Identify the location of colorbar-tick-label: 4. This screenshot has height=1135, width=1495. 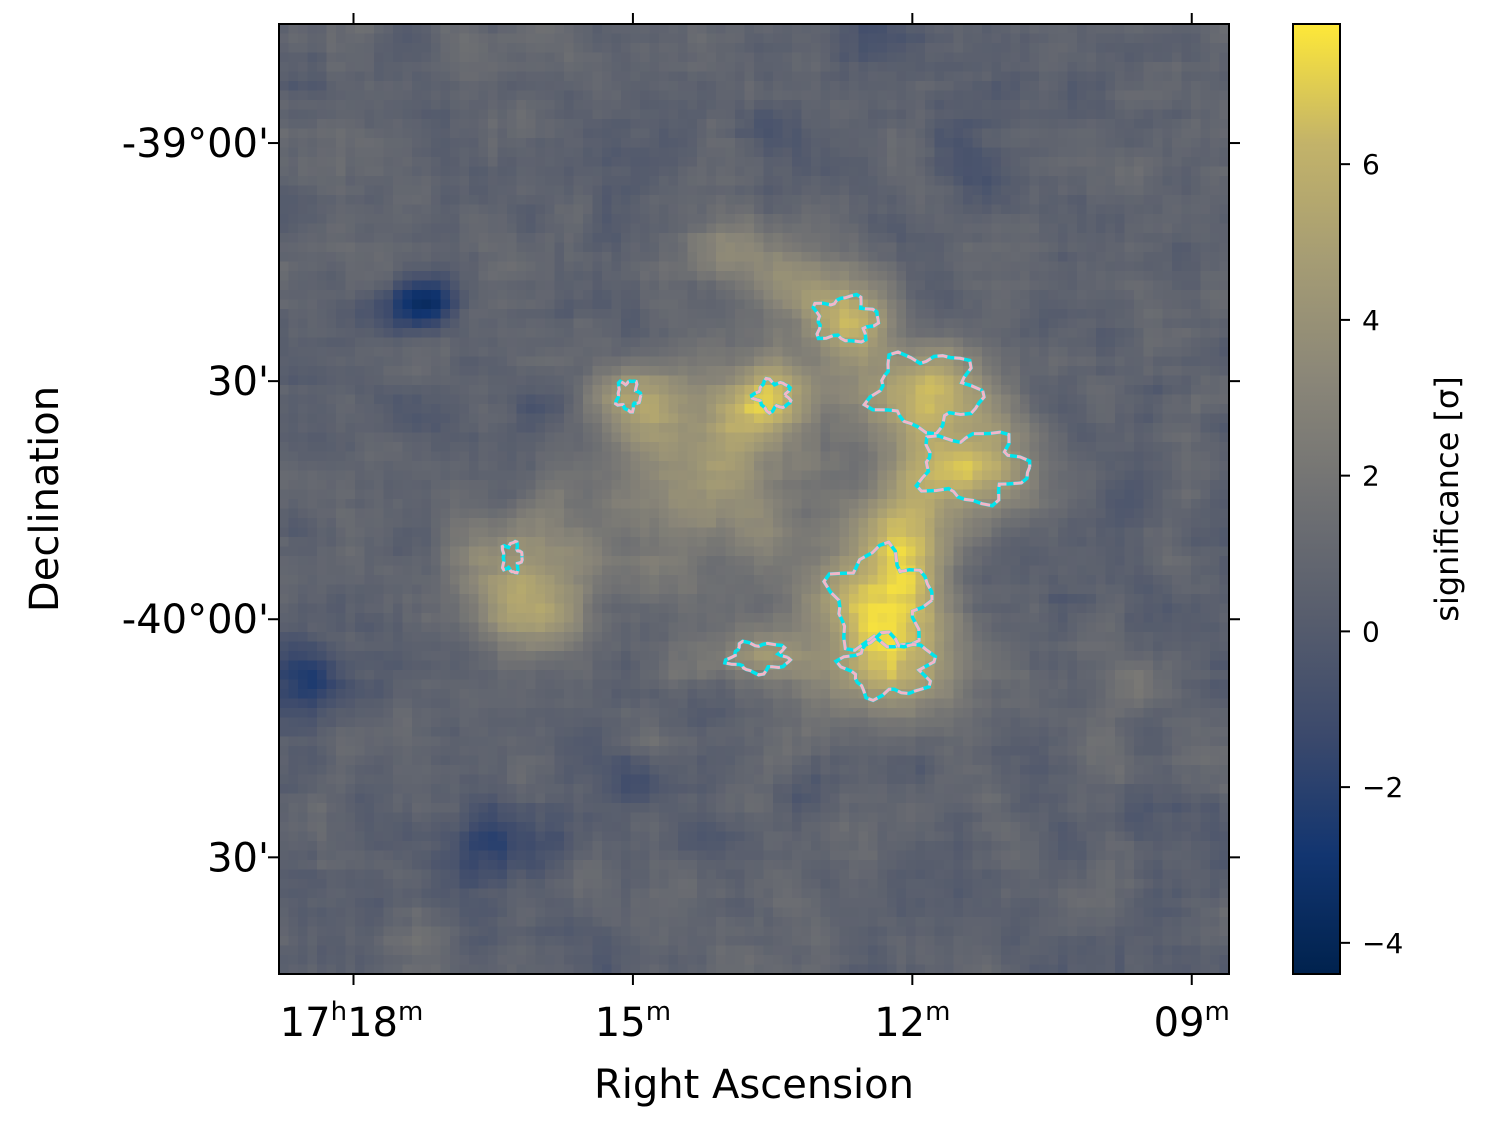
(1371, 320).